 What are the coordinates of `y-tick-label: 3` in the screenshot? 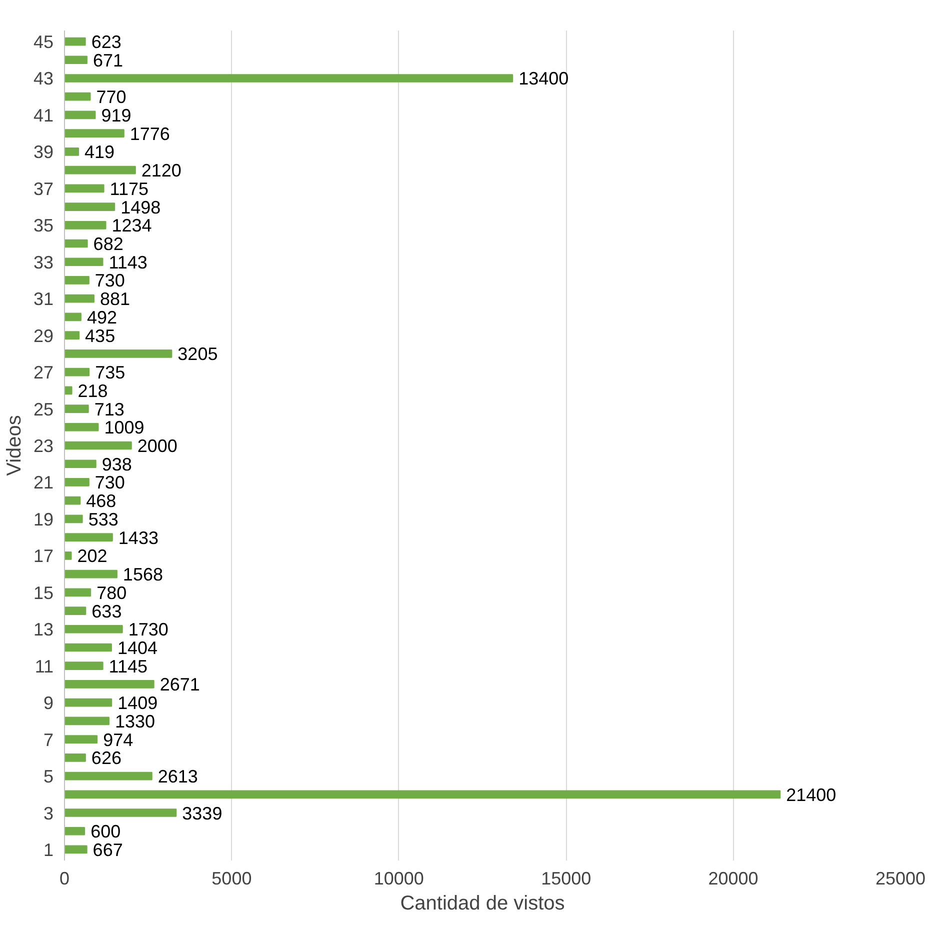 It's located at (48, 813).